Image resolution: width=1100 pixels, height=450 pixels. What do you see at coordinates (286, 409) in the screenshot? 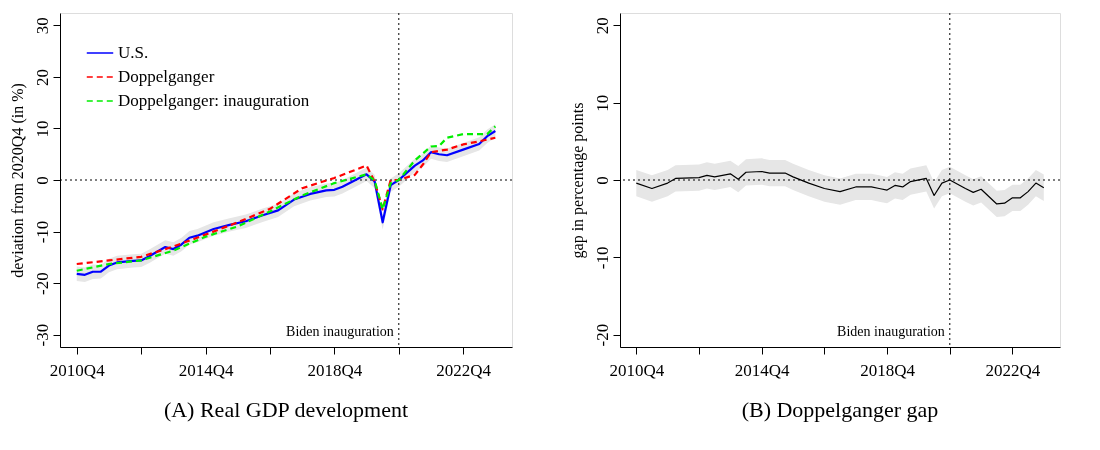
I see `text: (A) Real GDP development` at bounding box center [286, 409].